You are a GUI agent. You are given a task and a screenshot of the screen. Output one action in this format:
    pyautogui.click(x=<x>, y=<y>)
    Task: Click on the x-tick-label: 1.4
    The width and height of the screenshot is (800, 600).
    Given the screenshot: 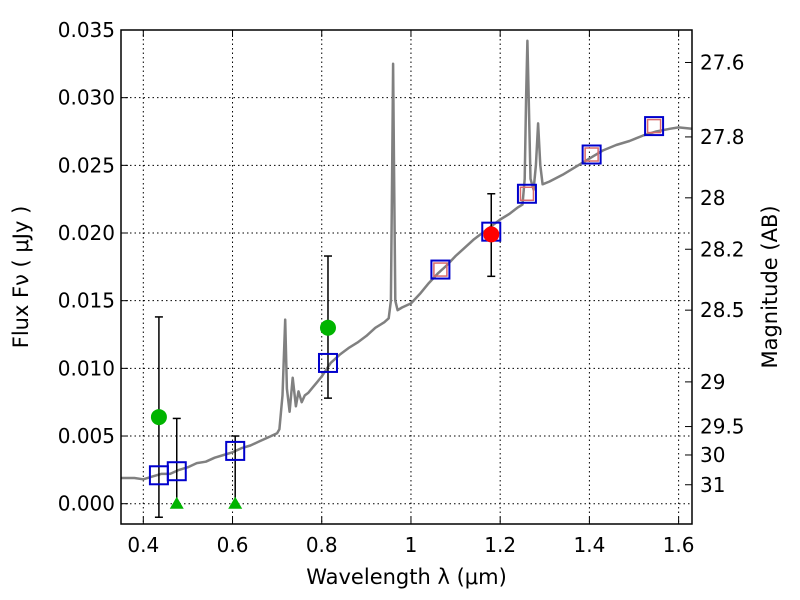 What is the action you would take?
    pyautogui.click(x=589, y=545)
    